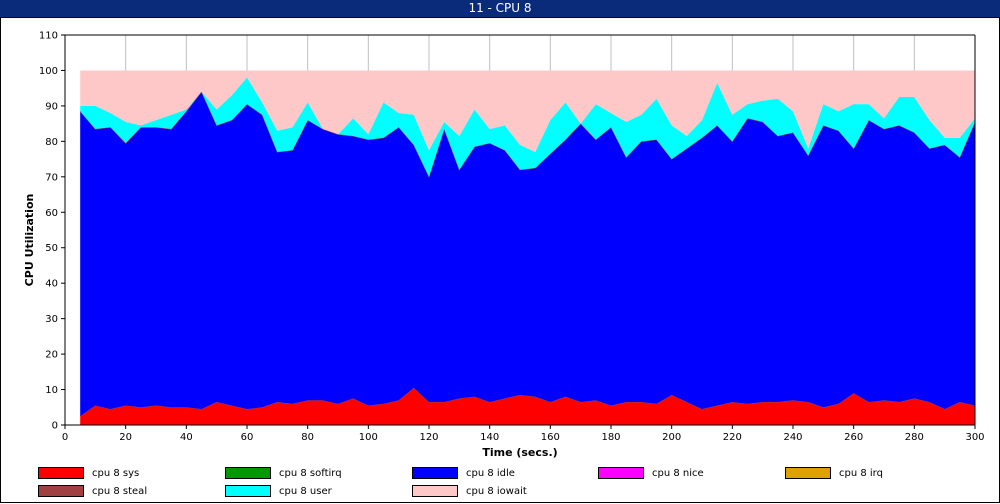 The width and height of the screenshot is (1000, 504). I want to click on x-tick-label: 240, so click(792, 437).